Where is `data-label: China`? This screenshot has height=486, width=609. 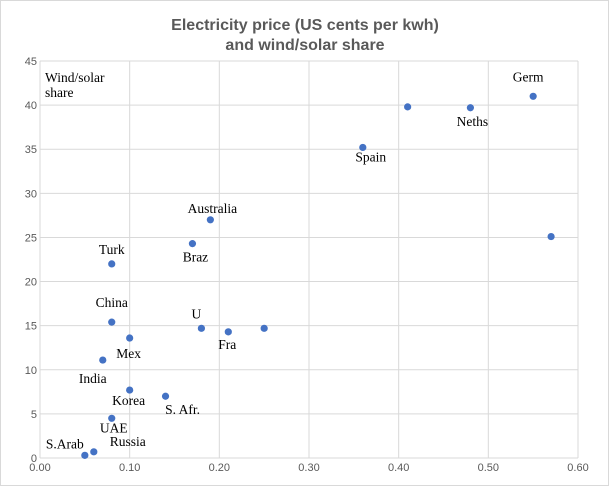
data-label: China is located at coordinates (112, 302).